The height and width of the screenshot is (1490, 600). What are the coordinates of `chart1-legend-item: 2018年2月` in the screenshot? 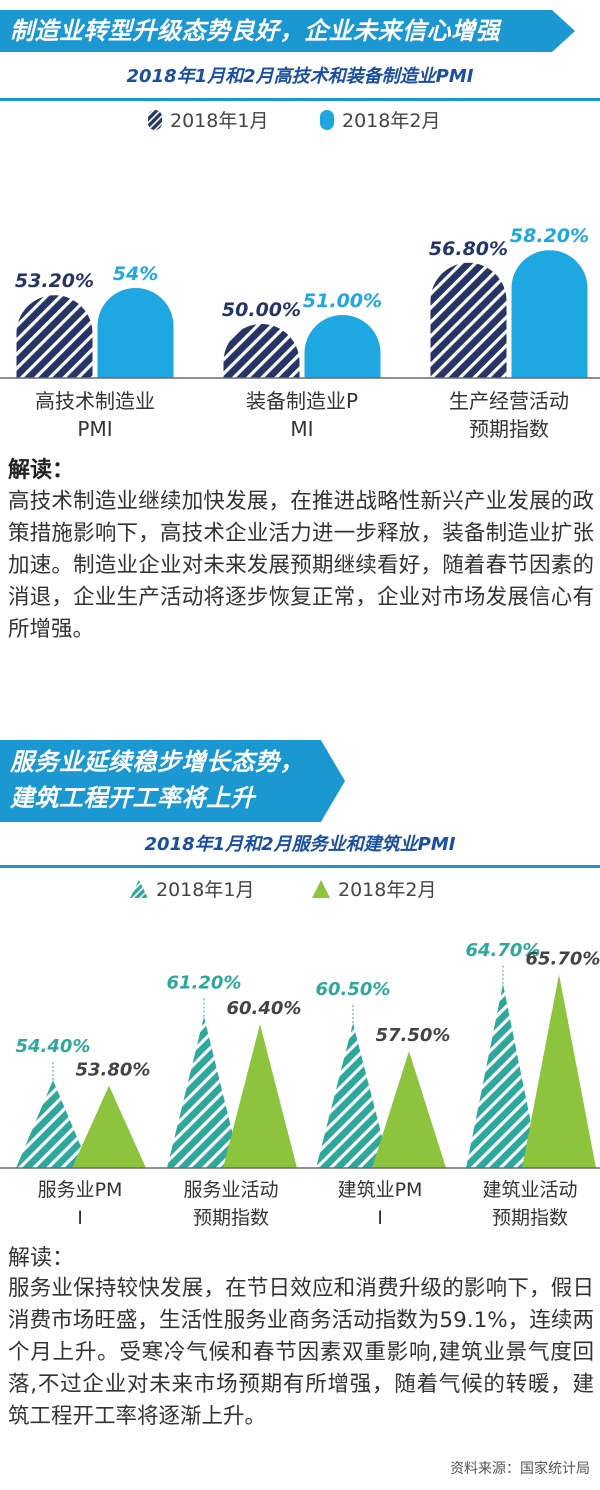 It's located at (380, 121).